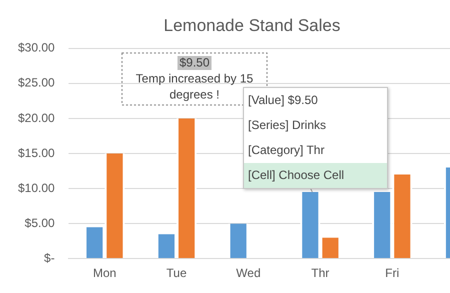 Image resolution: width=450 pixels, height=293 pixels. I want to click on y-tick-label: $15.00, so click(37, 153).